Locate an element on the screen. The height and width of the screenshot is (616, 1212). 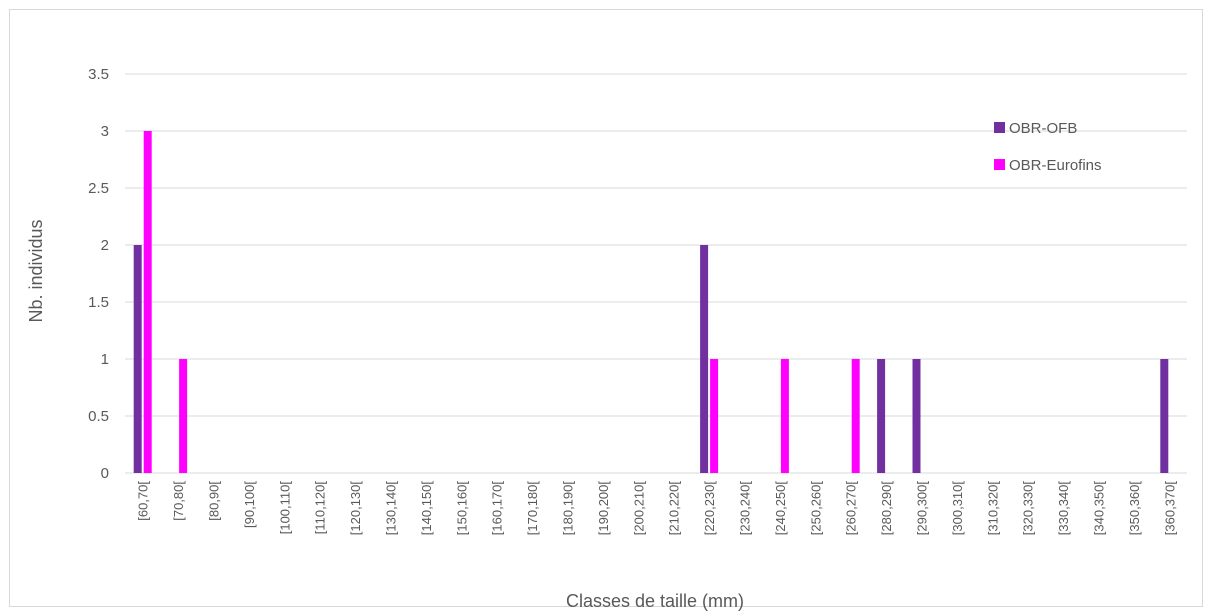
legend-label: OBR-Eurofins is located at coordinates (1055, 165).